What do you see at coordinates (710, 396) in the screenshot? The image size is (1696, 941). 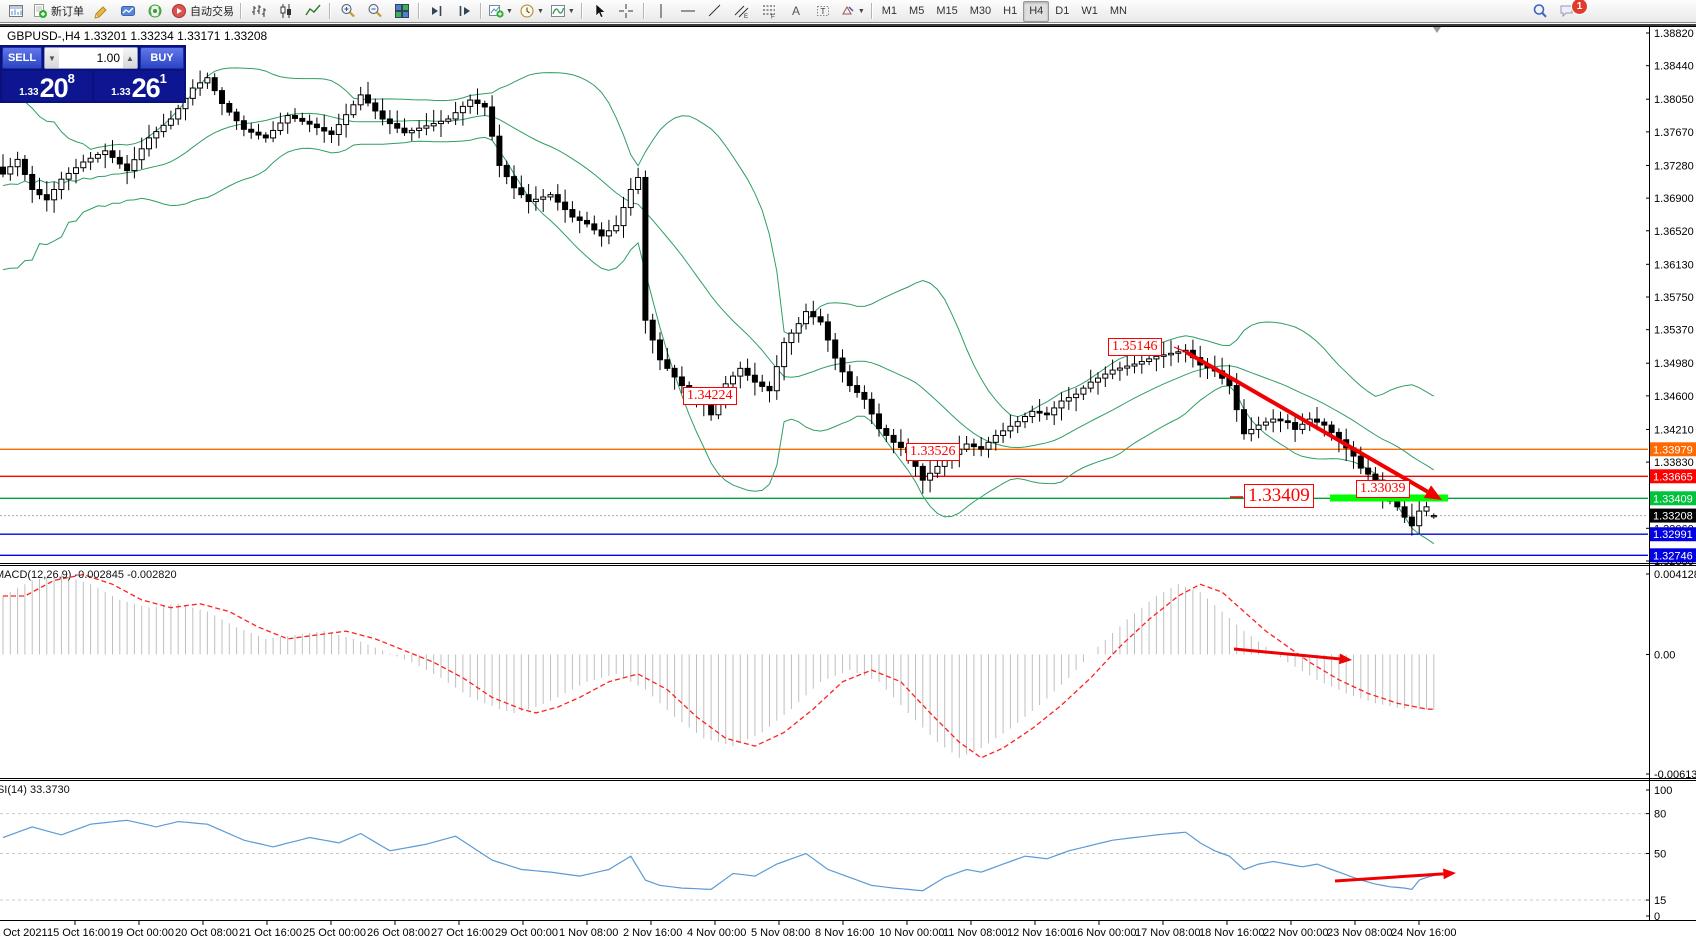 I see `swing-low-label-1: 1.34224` at bounding box center [710, 396].